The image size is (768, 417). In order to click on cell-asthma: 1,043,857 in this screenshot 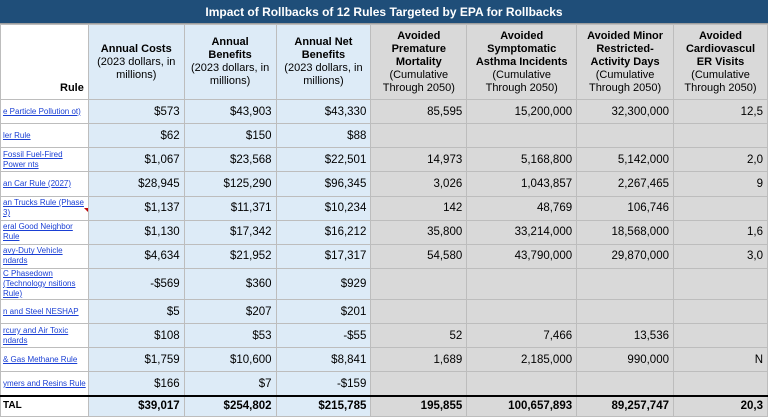, I will do `click(522, 184)`.